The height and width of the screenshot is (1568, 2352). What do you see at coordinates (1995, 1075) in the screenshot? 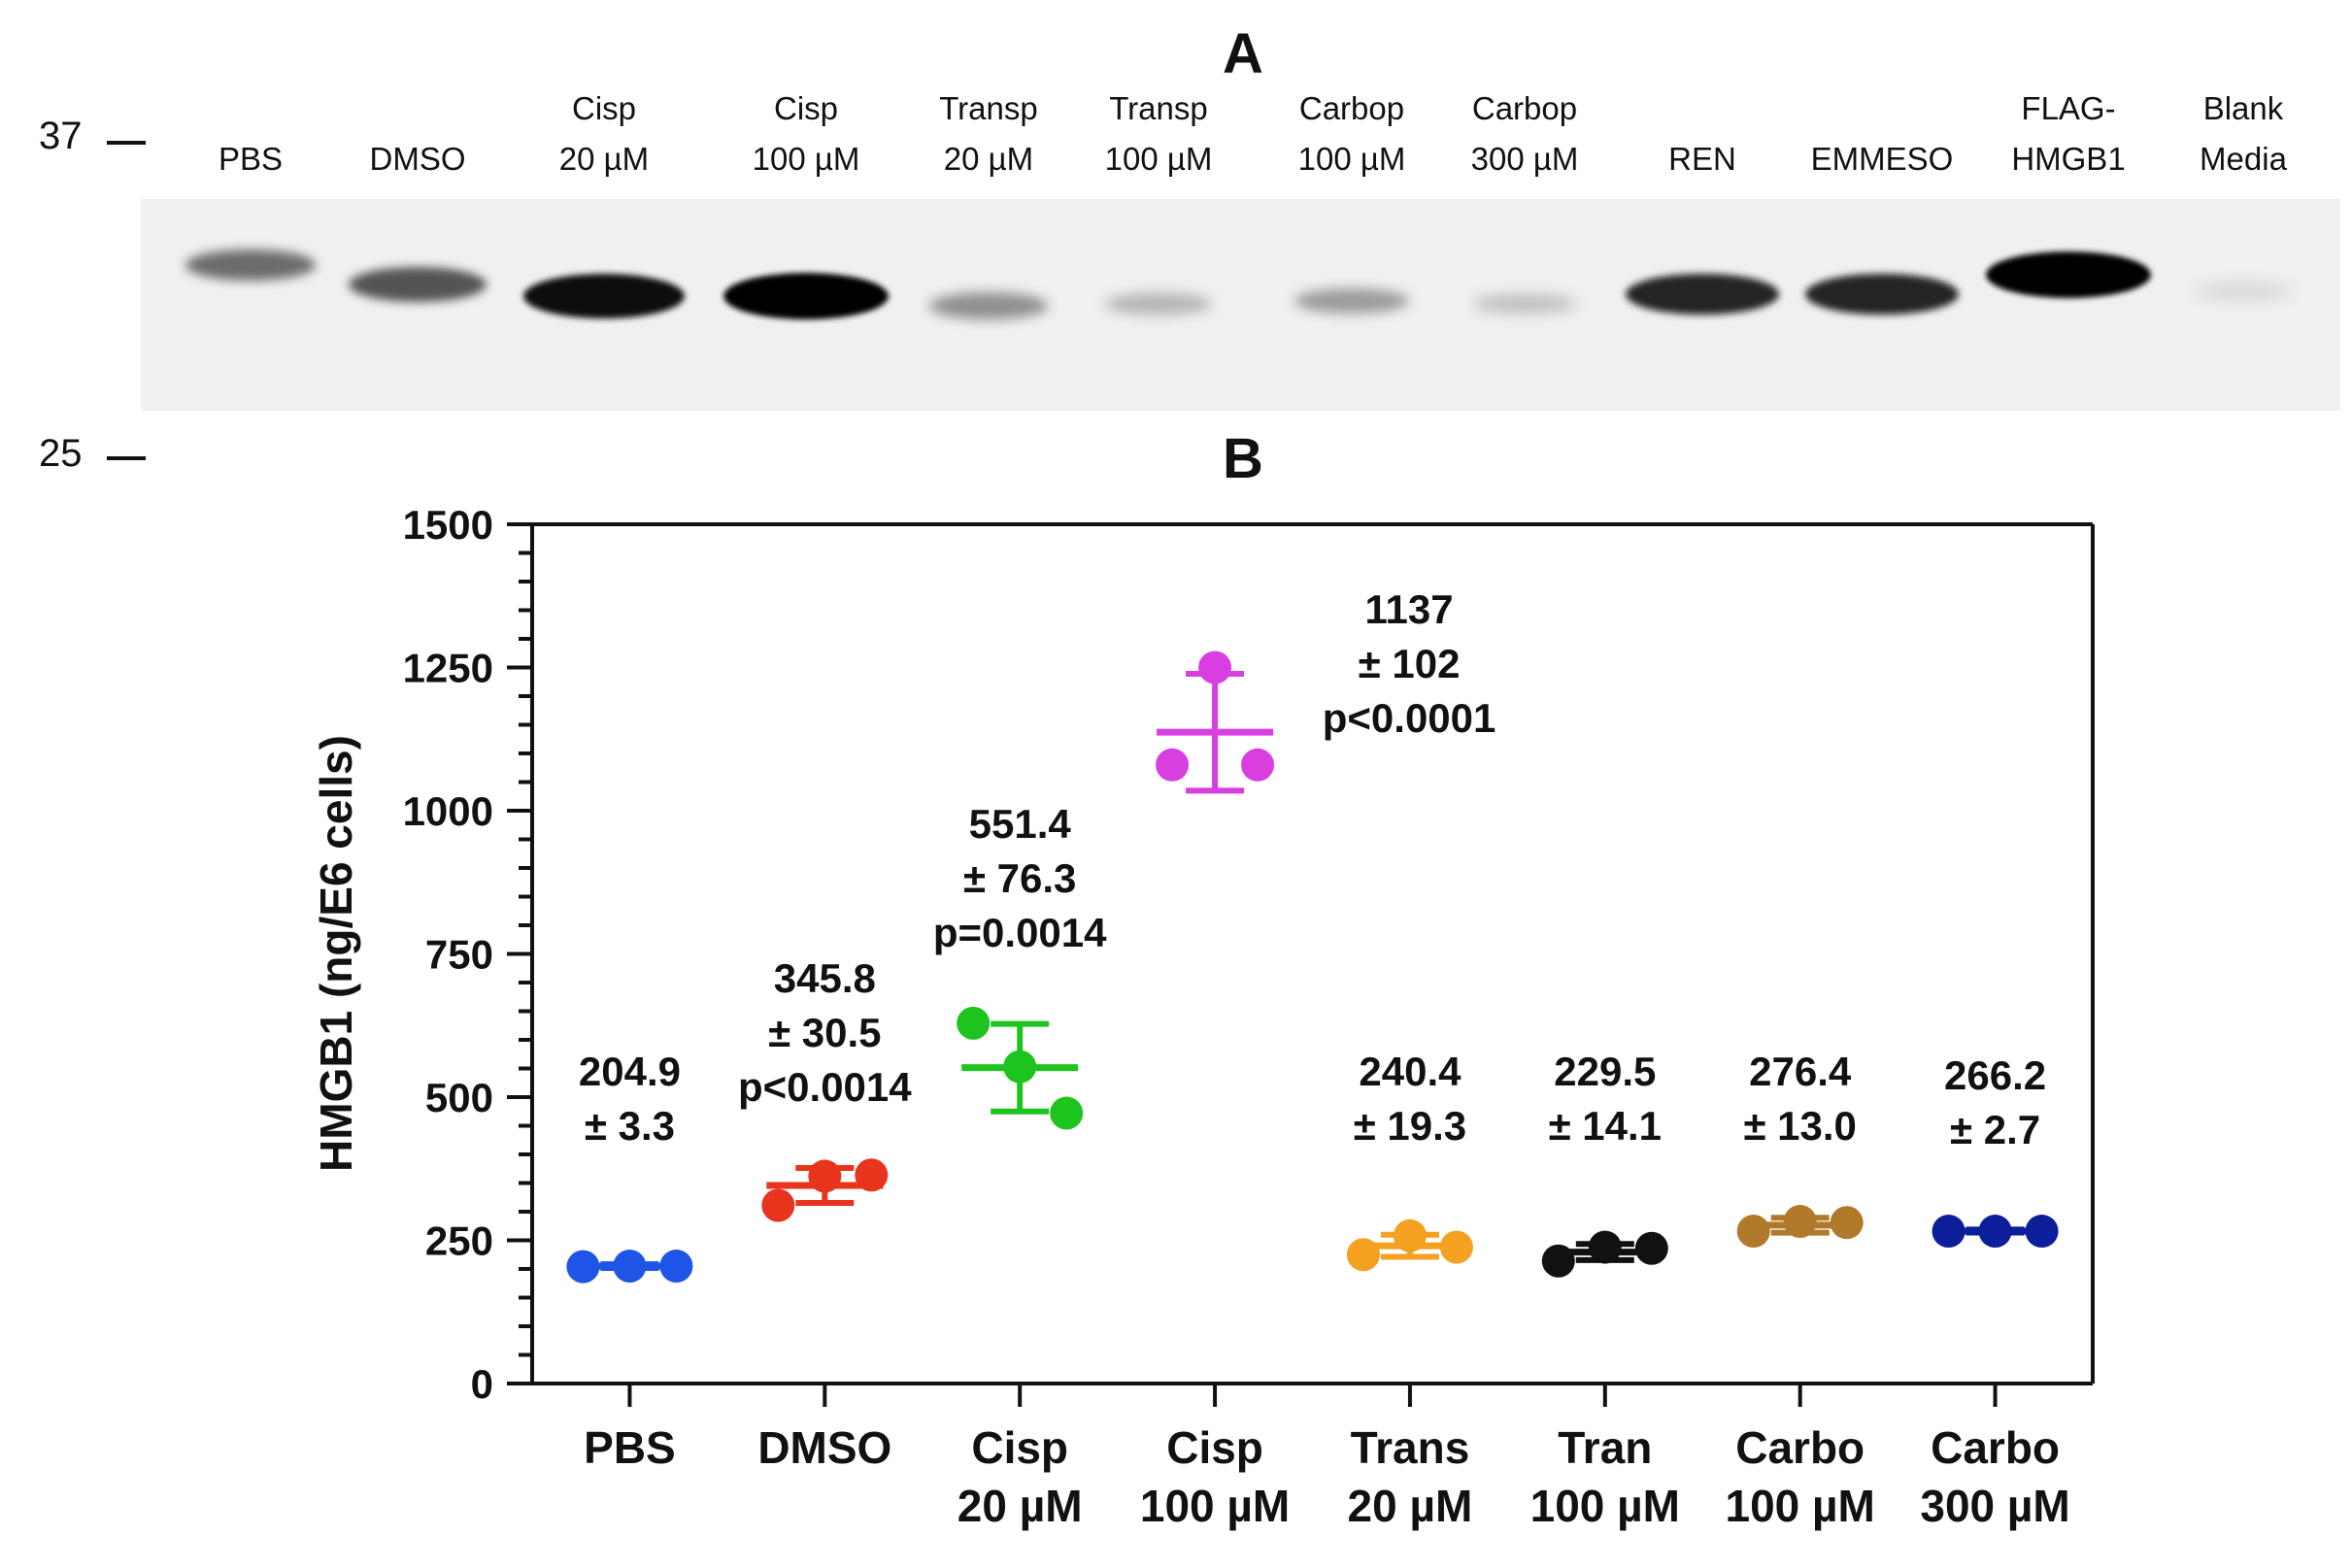
I see `value-annotation: 266.2` at bounding box center [1995, 1075].